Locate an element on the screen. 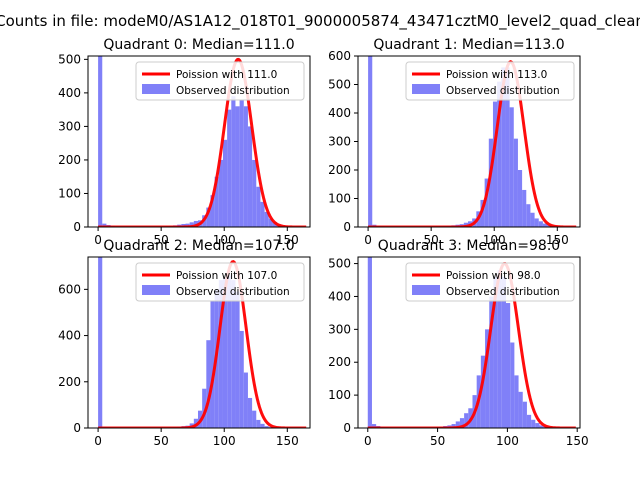  subplot-title: Quadrant 2: Median=107.0 is located at coordinates (198, 246).